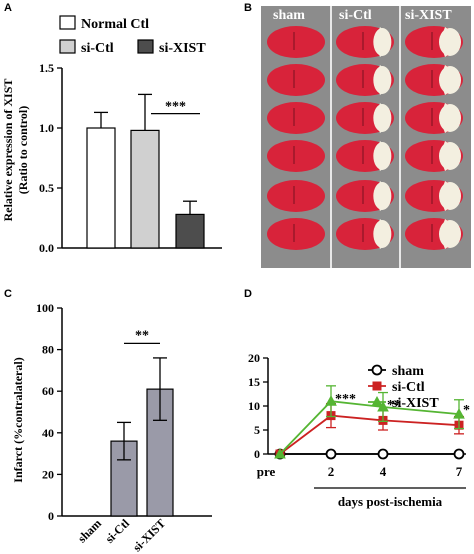  Describe the element at coordinates (48, 474) in the screenshot. I see `y-tick-label: 20` at that location.